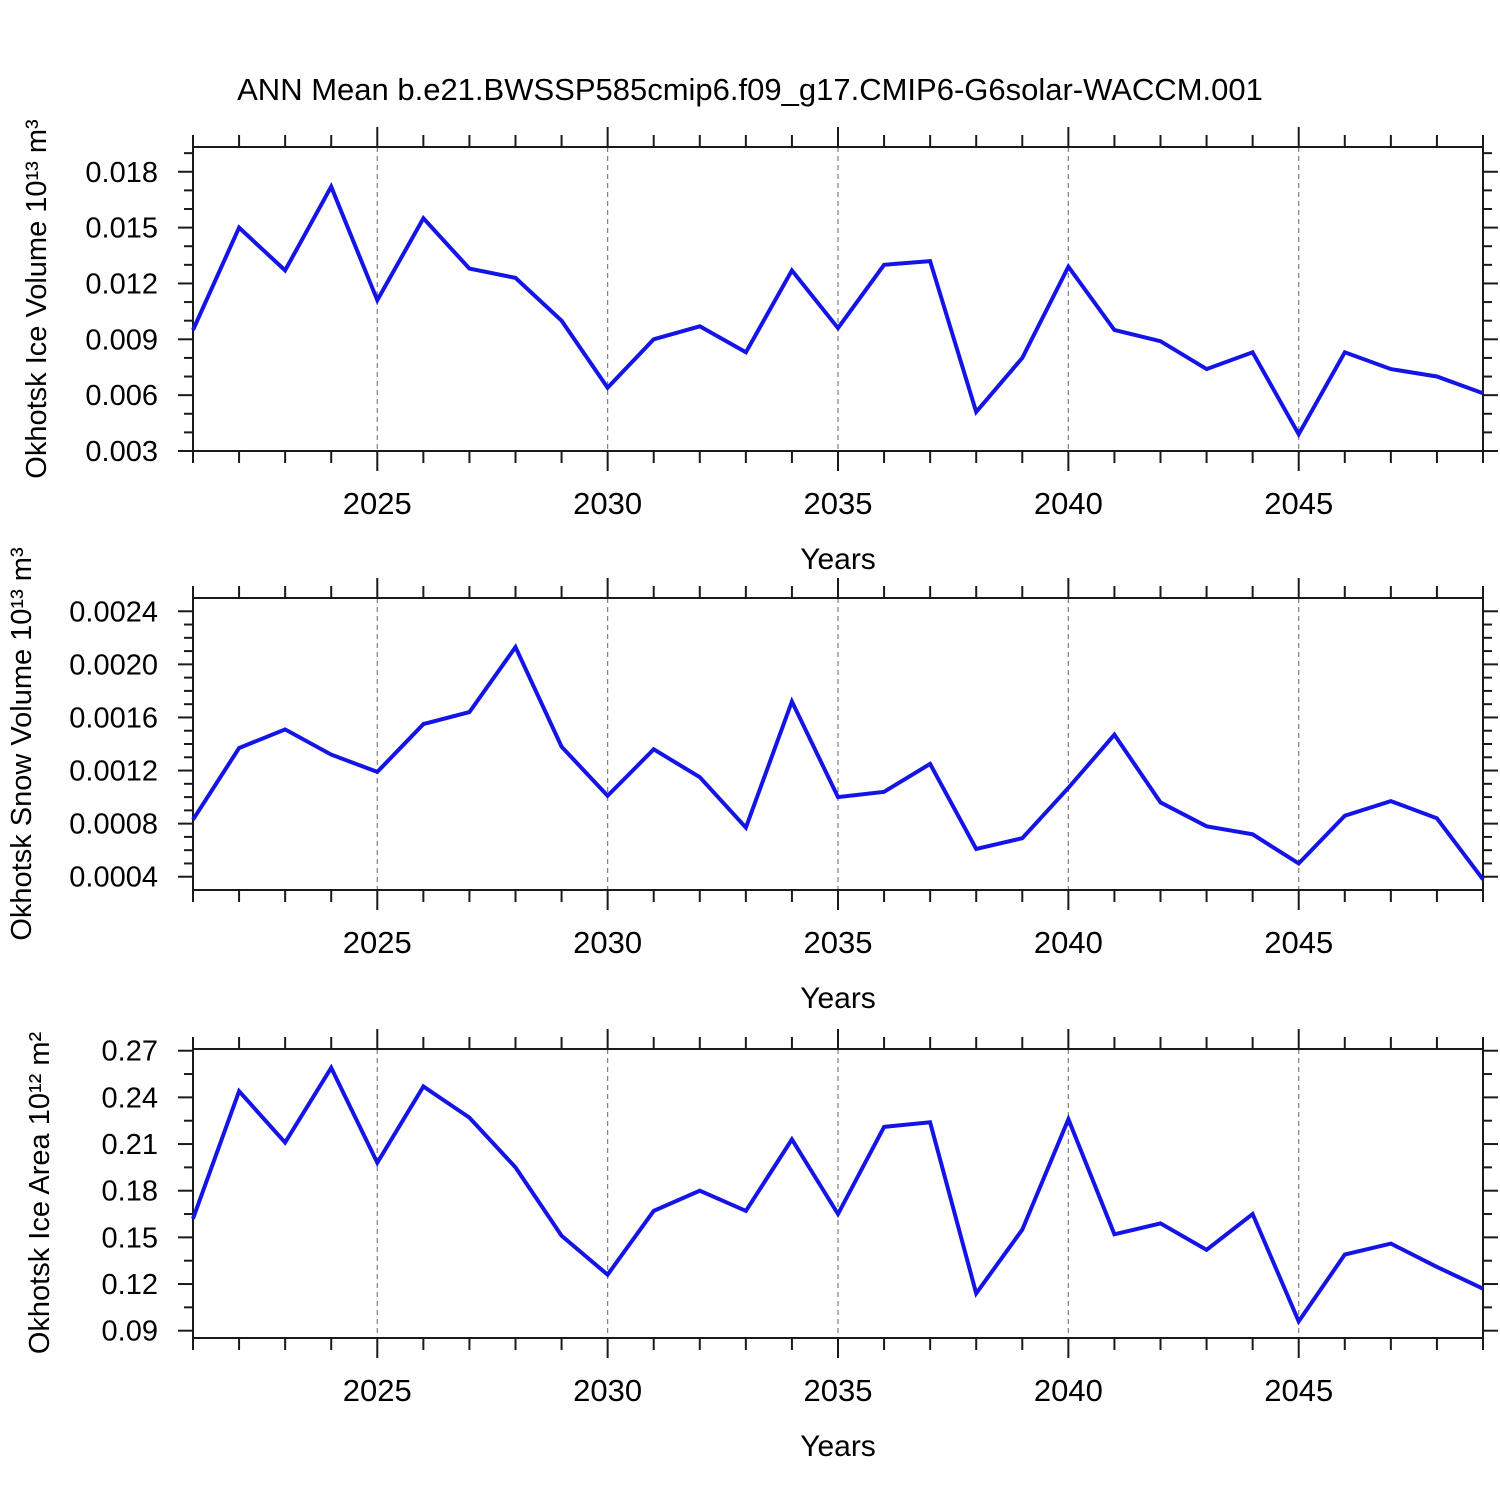 The image size is (1500, 1500). I want to click on y-tick-label: 0.015, so click(121, 229).